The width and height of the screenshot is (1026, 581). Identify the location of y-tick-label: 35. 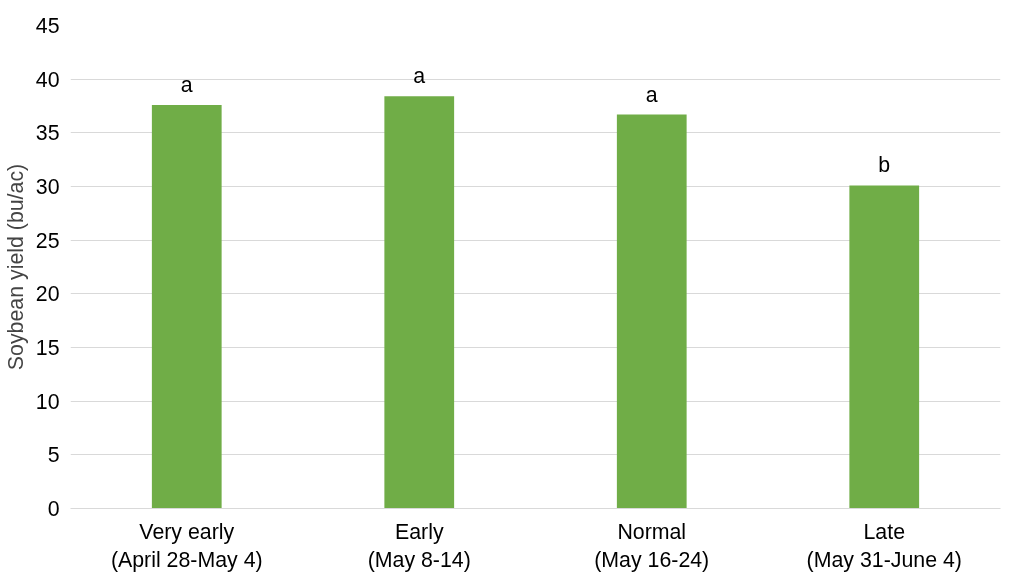
(47, 133).